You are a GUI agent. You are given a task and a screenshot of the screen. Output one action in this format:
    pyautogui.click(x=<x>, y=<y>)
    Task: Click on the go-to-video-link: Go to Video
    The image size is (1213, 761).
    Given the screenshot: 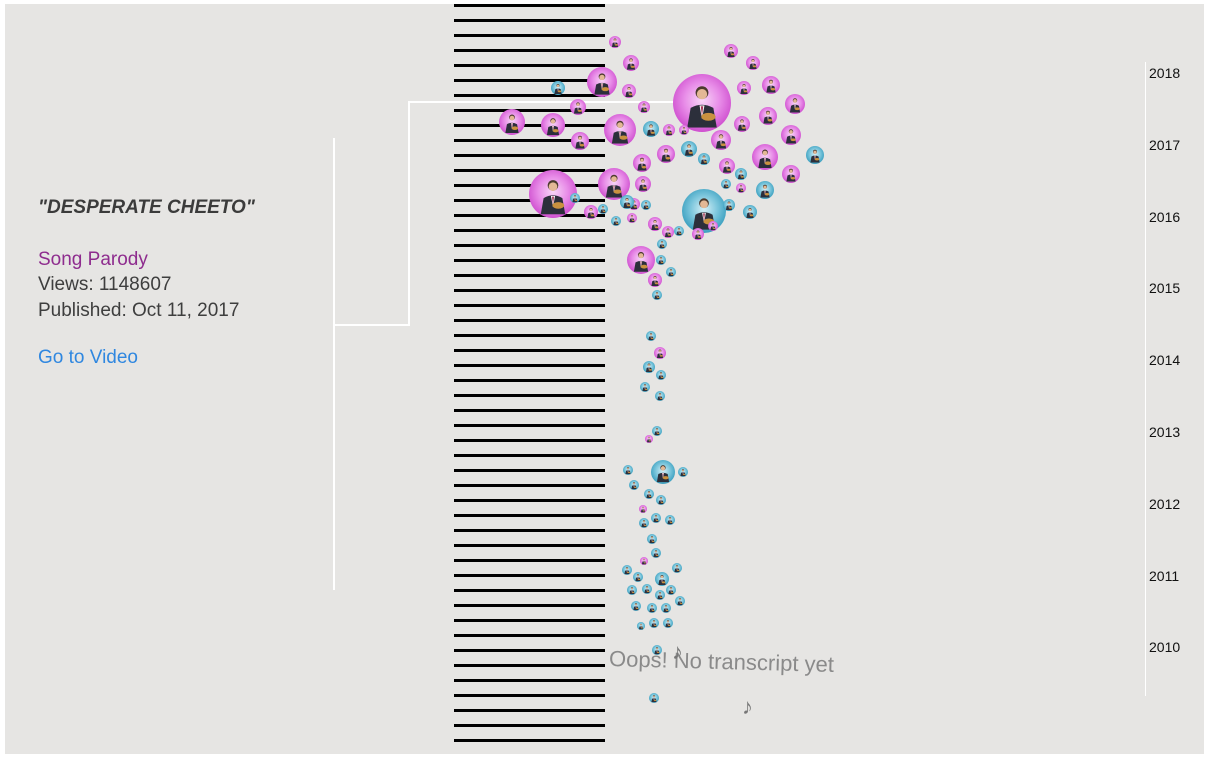 What is the action you would take?
    pyautogui.click(x=88, y=357)
    